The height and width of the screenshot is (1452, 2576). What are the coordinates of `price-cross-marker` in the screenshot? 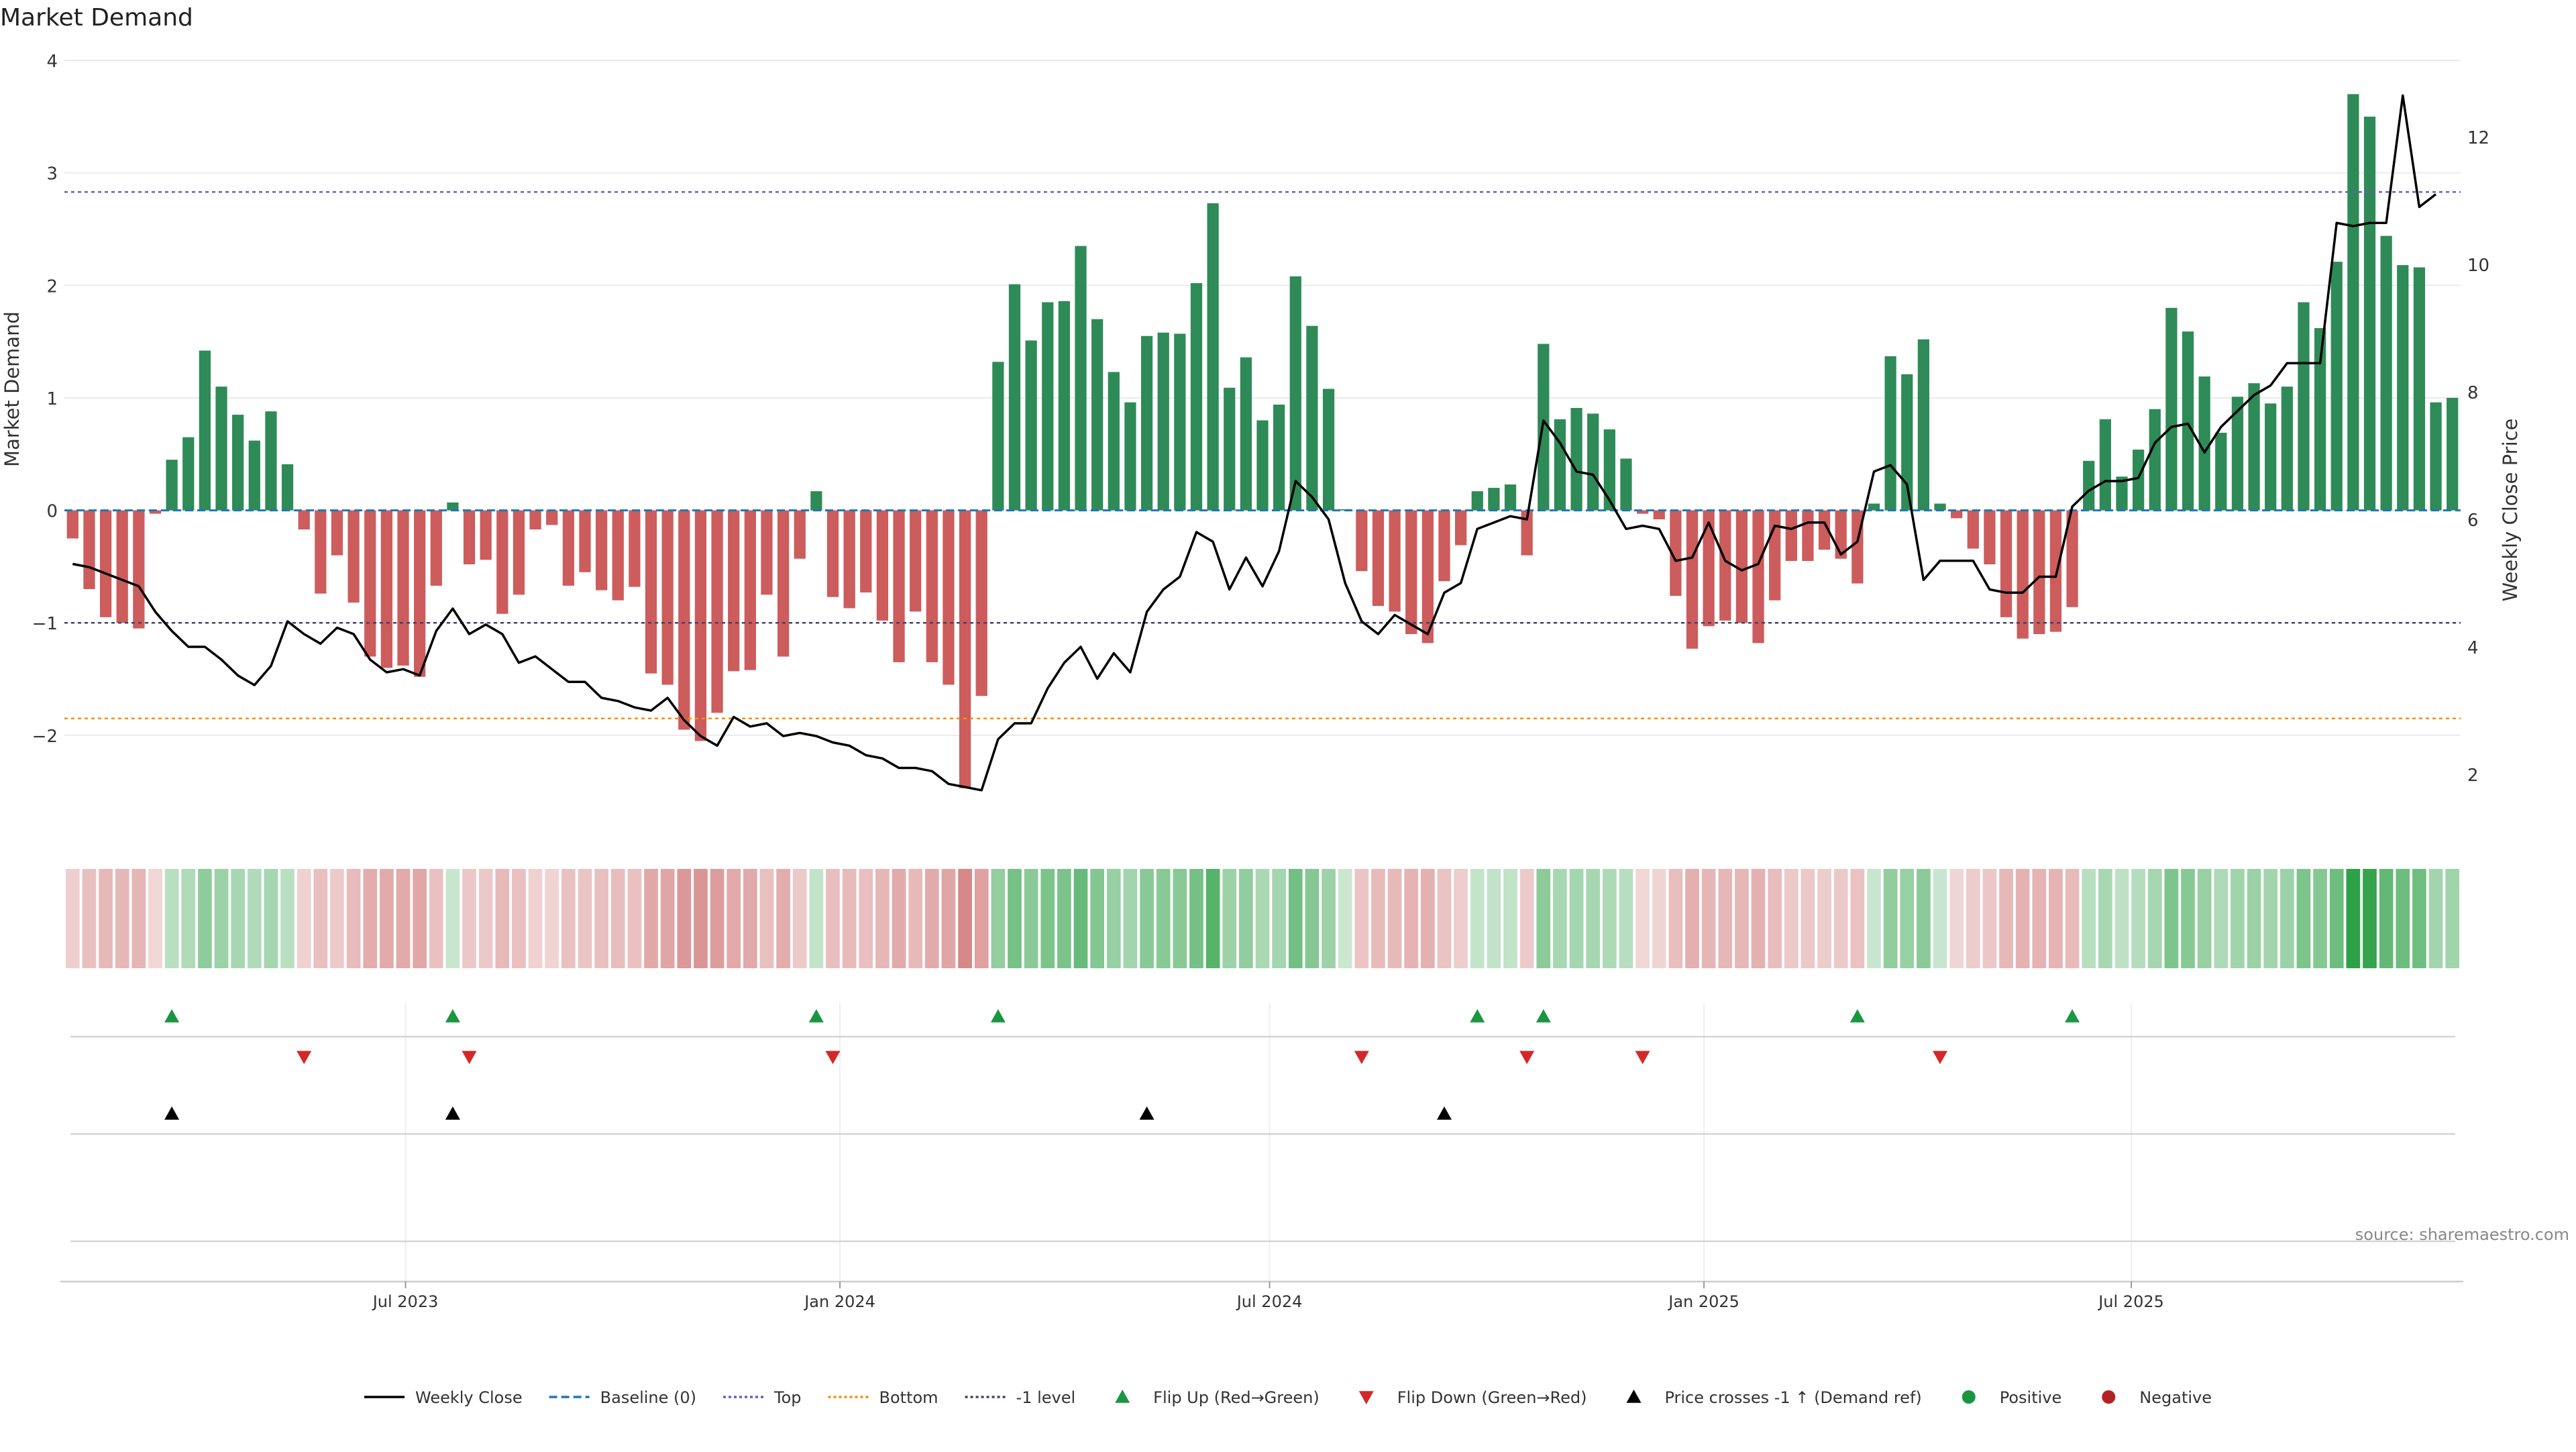 It's located at (1444, 1113).